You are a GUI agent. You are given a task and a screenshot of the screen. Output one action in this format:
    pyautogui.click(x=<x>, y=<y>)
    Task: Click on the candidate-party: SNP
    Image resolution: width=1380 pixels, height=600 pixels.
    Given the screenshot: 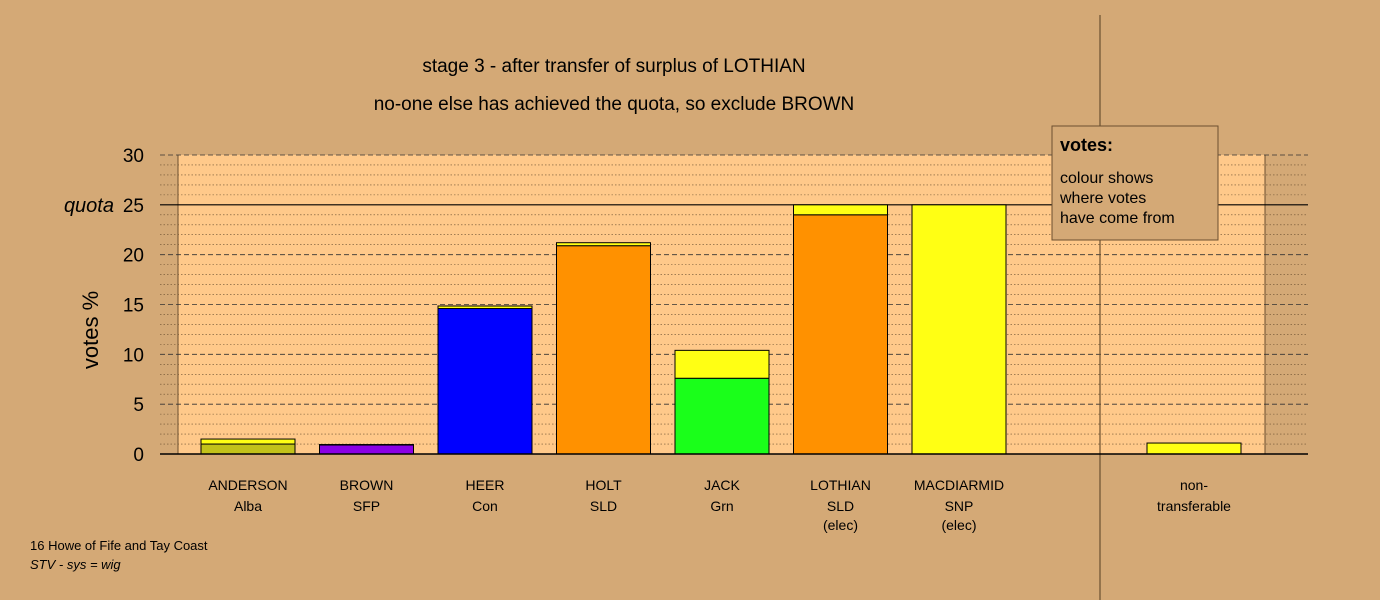 What is the action you would take?
    pyautogui.click(x=959, y=506)
    